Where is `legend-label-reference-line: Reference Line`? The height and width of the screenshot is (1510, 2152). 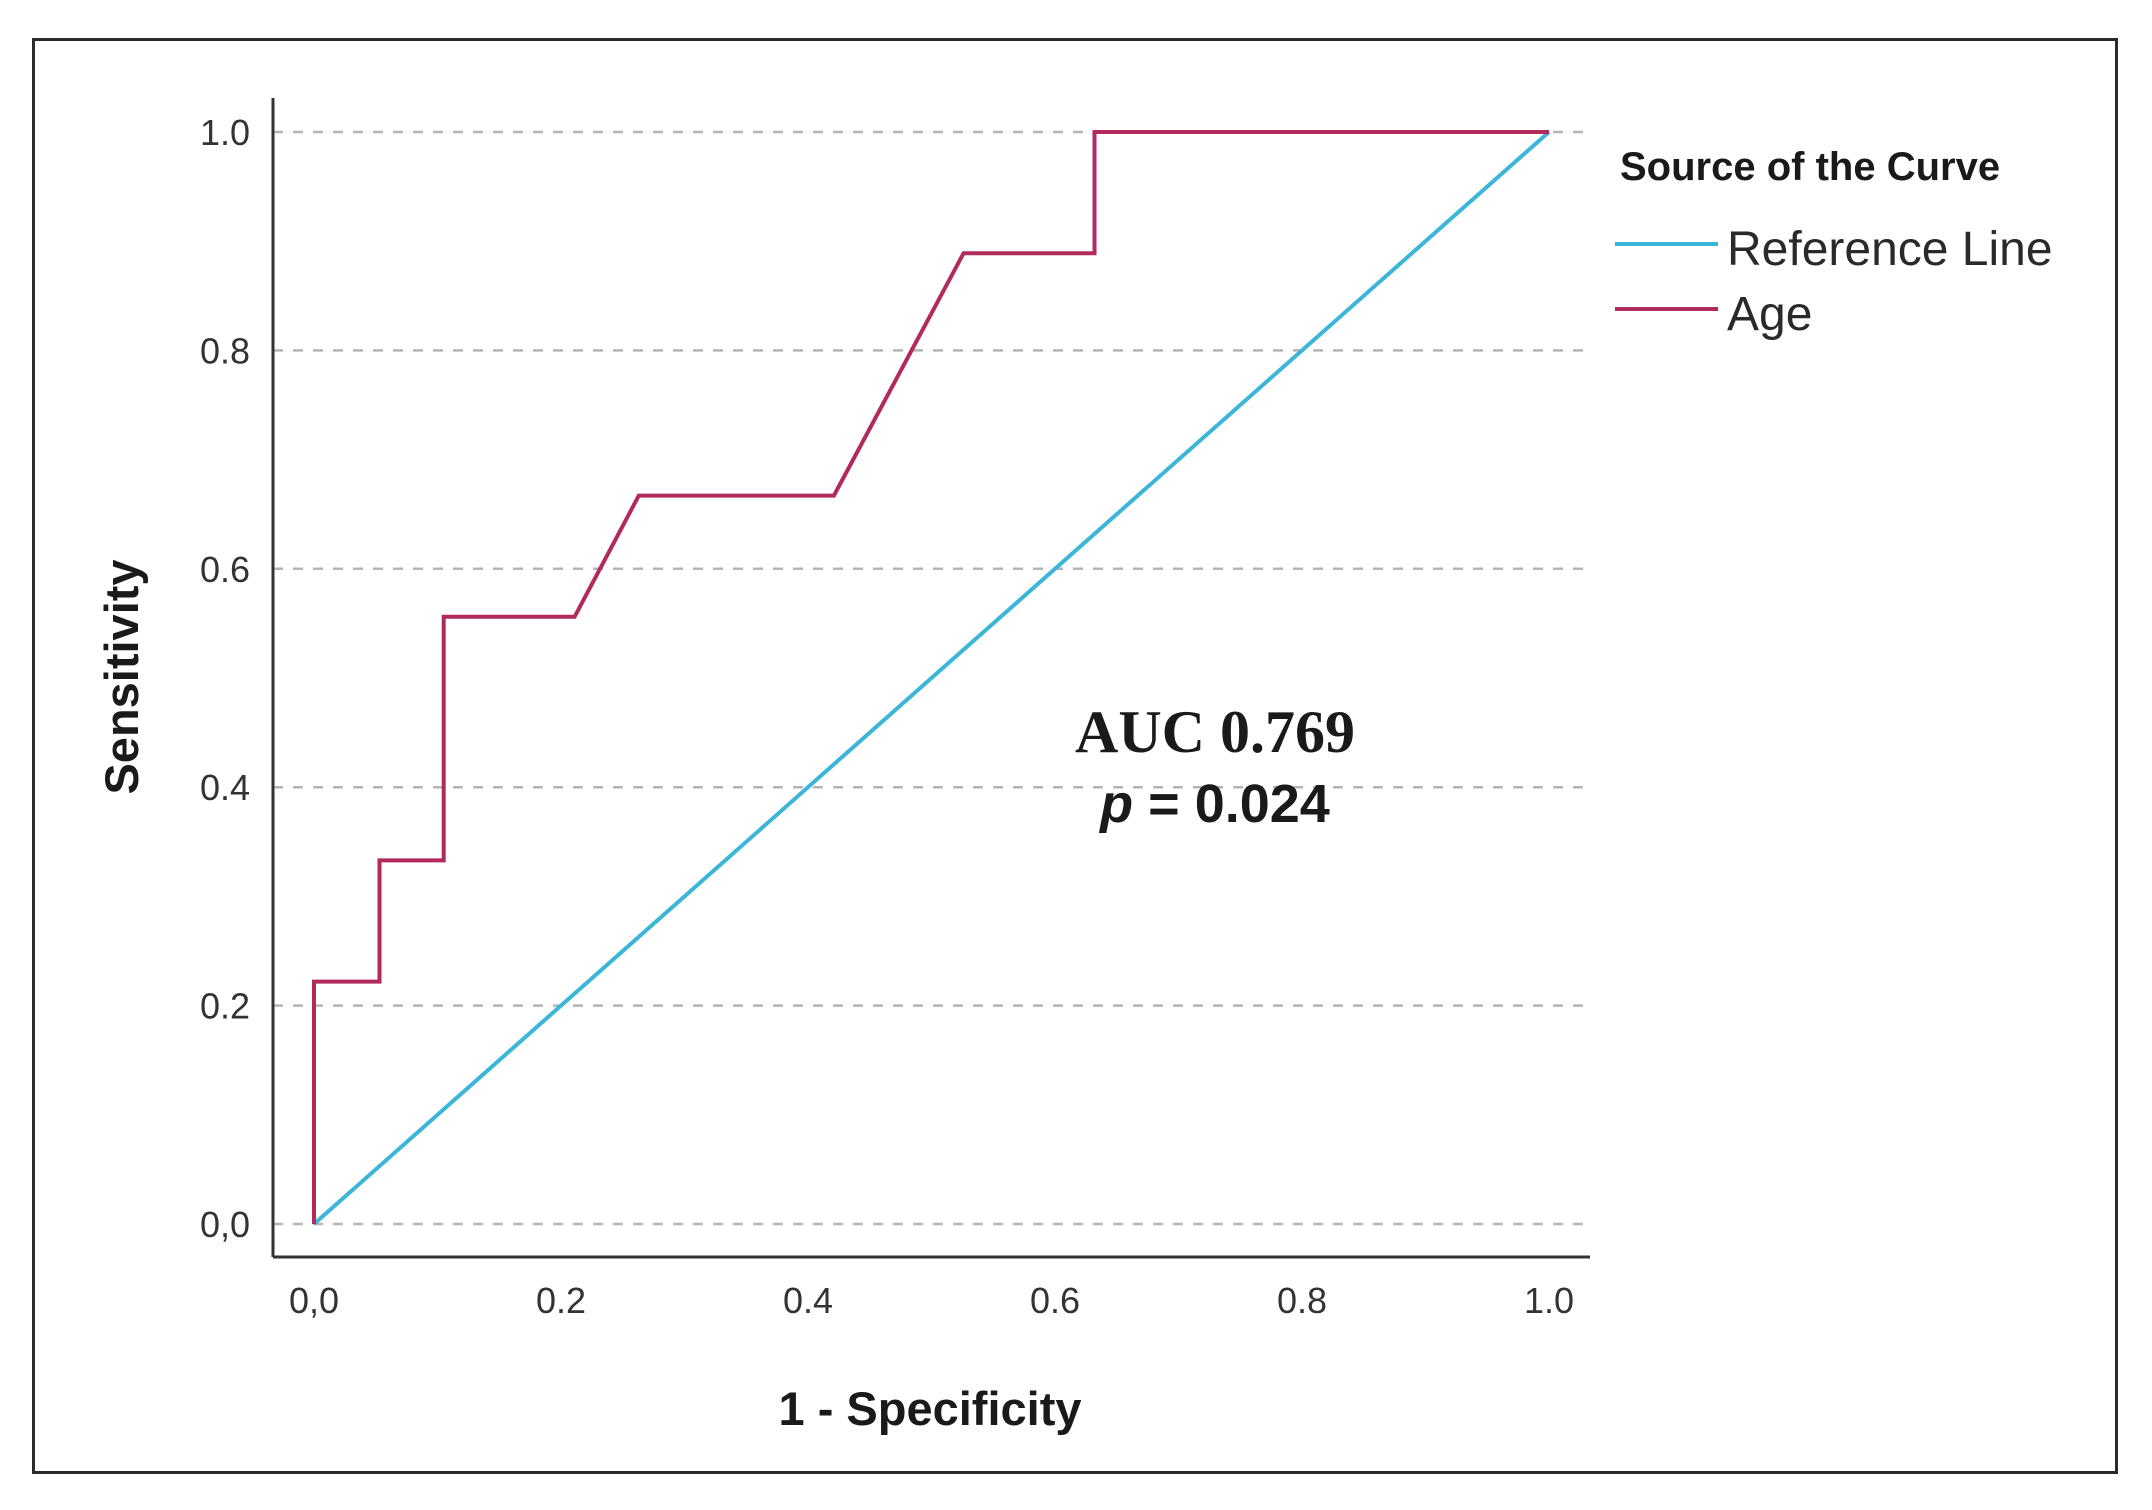 legend-label-reference-line: Reference Line is located at coordinates (1890, 249).